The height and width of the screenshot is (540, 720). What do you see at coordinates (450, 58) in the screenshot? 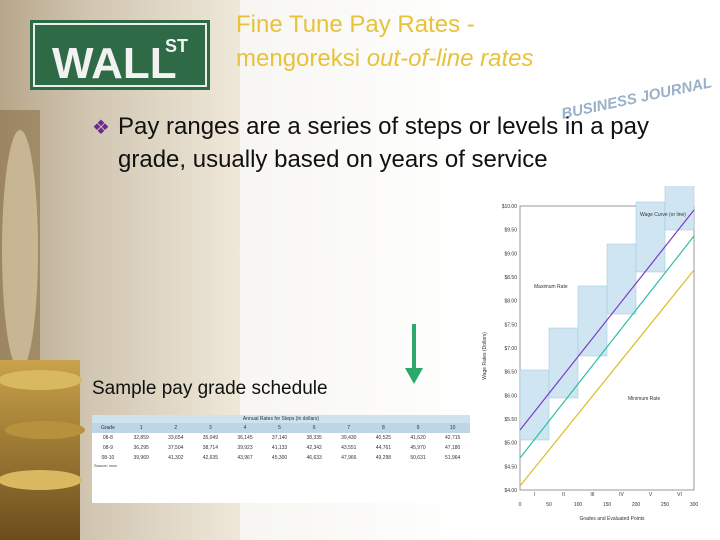
I see `title-italic: out-of-line rates` at bounding box center [450, 58].